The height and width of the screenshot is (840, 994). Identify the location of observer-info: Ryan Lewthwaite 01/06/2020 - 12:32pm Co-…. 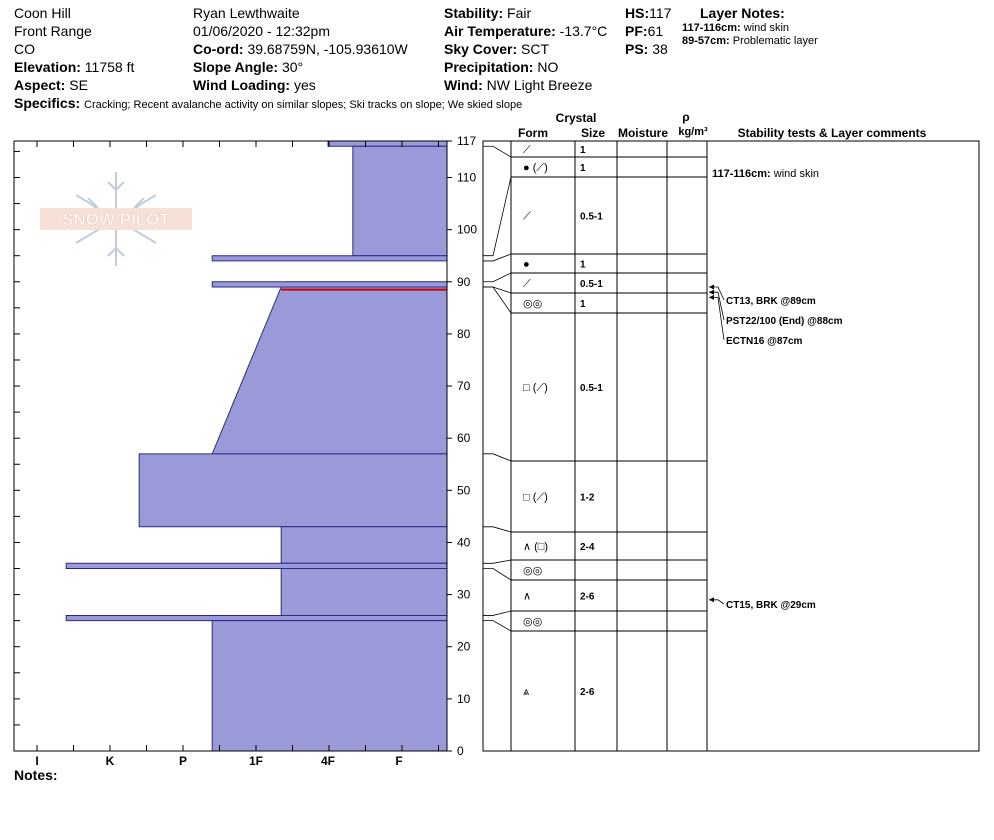
(300, 49).